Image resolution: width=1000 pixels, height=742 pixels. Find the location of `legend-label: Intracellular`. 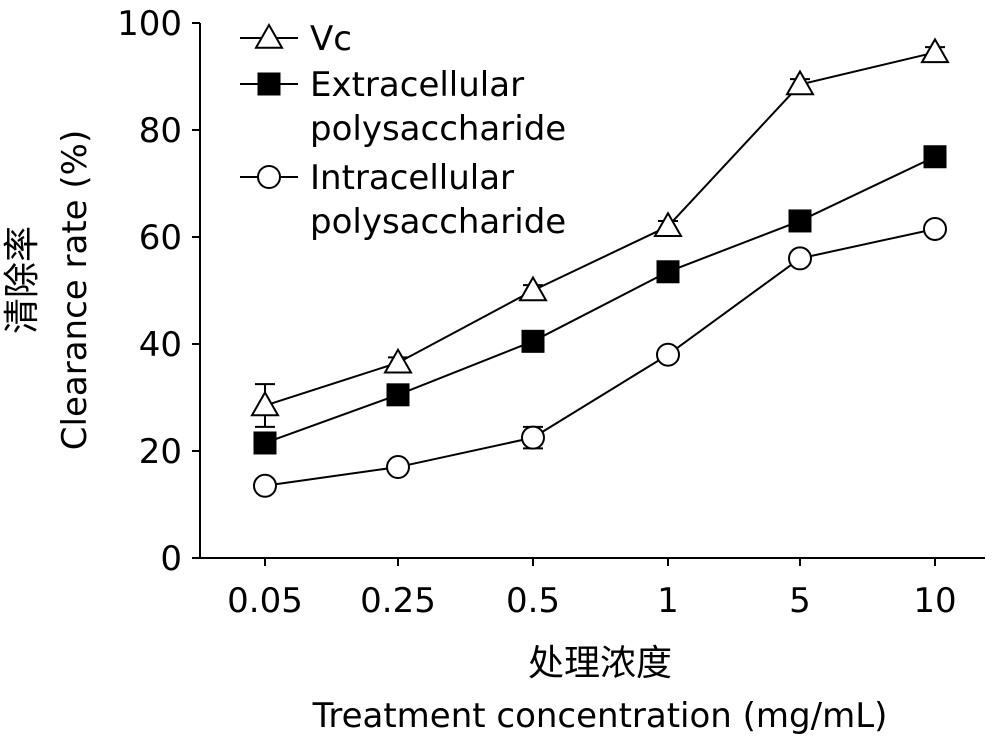

legend-label: Intracellular is located at coordinates (412, 178).